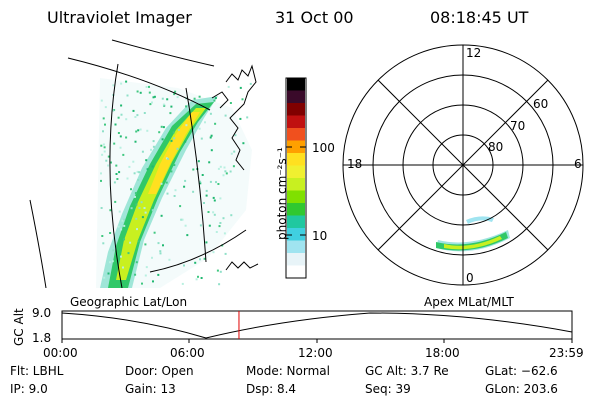 The height and width of the screenshot is (400, 600). I want to click on colorbar, so click(296, 178).